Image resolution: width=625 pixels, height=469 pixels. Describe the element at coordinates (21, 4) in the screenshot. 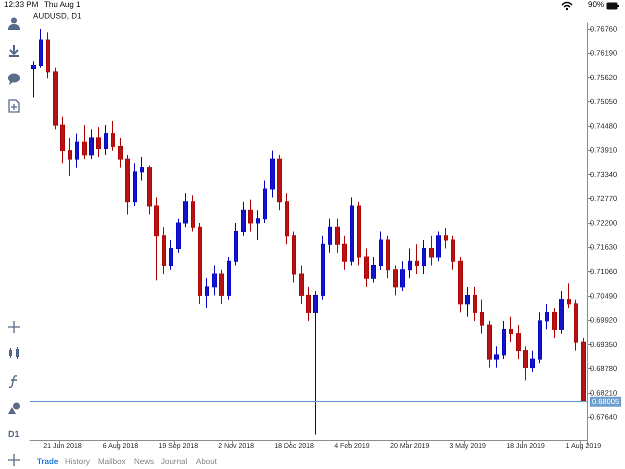

I see `text: 12:33 PM` at that location.